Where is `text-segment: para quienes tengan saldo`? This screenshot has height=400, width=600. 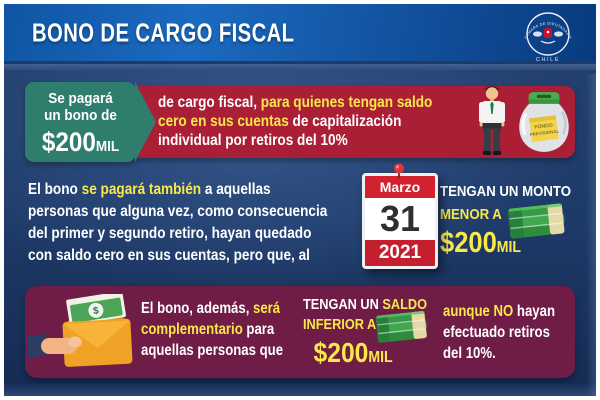 text-segment: para quienes tengan saldo is located at coordinates (346, 102).